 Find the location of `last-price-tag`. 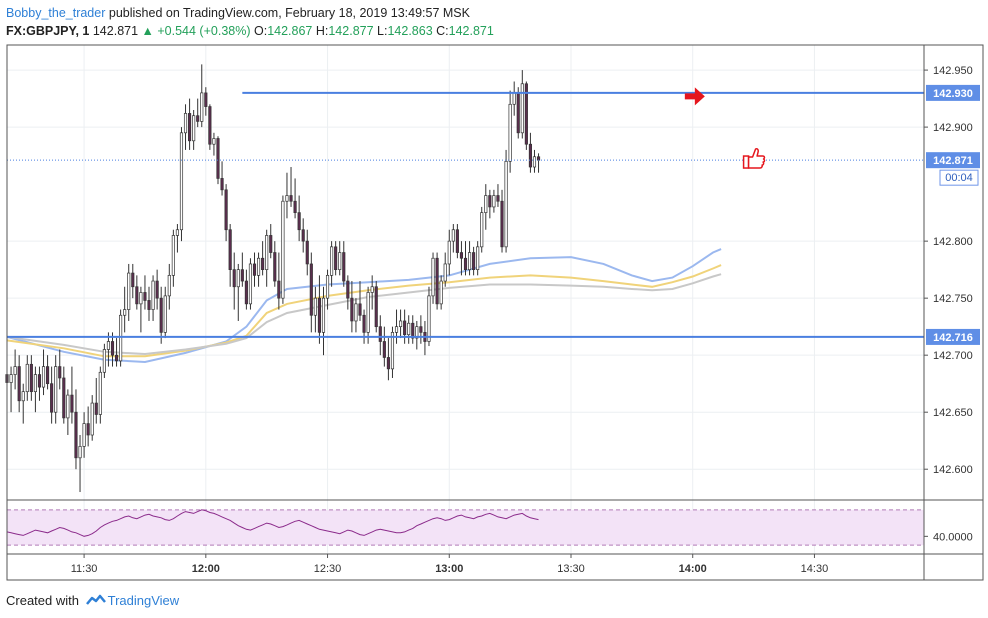

last-price-tag is located at coordinates (953, 160).